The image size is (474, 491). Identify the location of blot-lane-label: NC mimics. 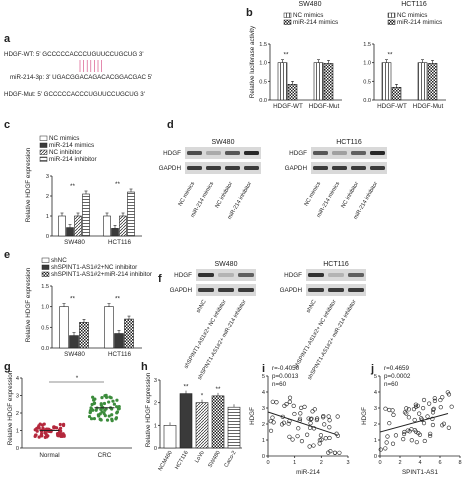
(313, 194).